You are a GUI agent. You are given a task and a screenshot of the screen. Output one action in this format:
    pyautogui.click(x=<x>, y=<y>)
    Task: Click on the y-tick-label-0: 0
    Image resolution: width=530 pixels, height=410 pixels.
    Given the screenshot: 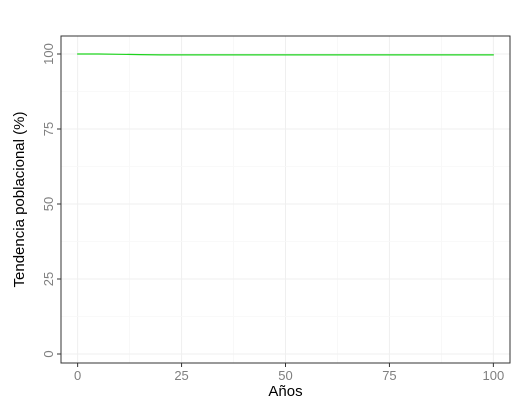 What is the action you would take?
    pyautogui.click(x=48, y=353)
    